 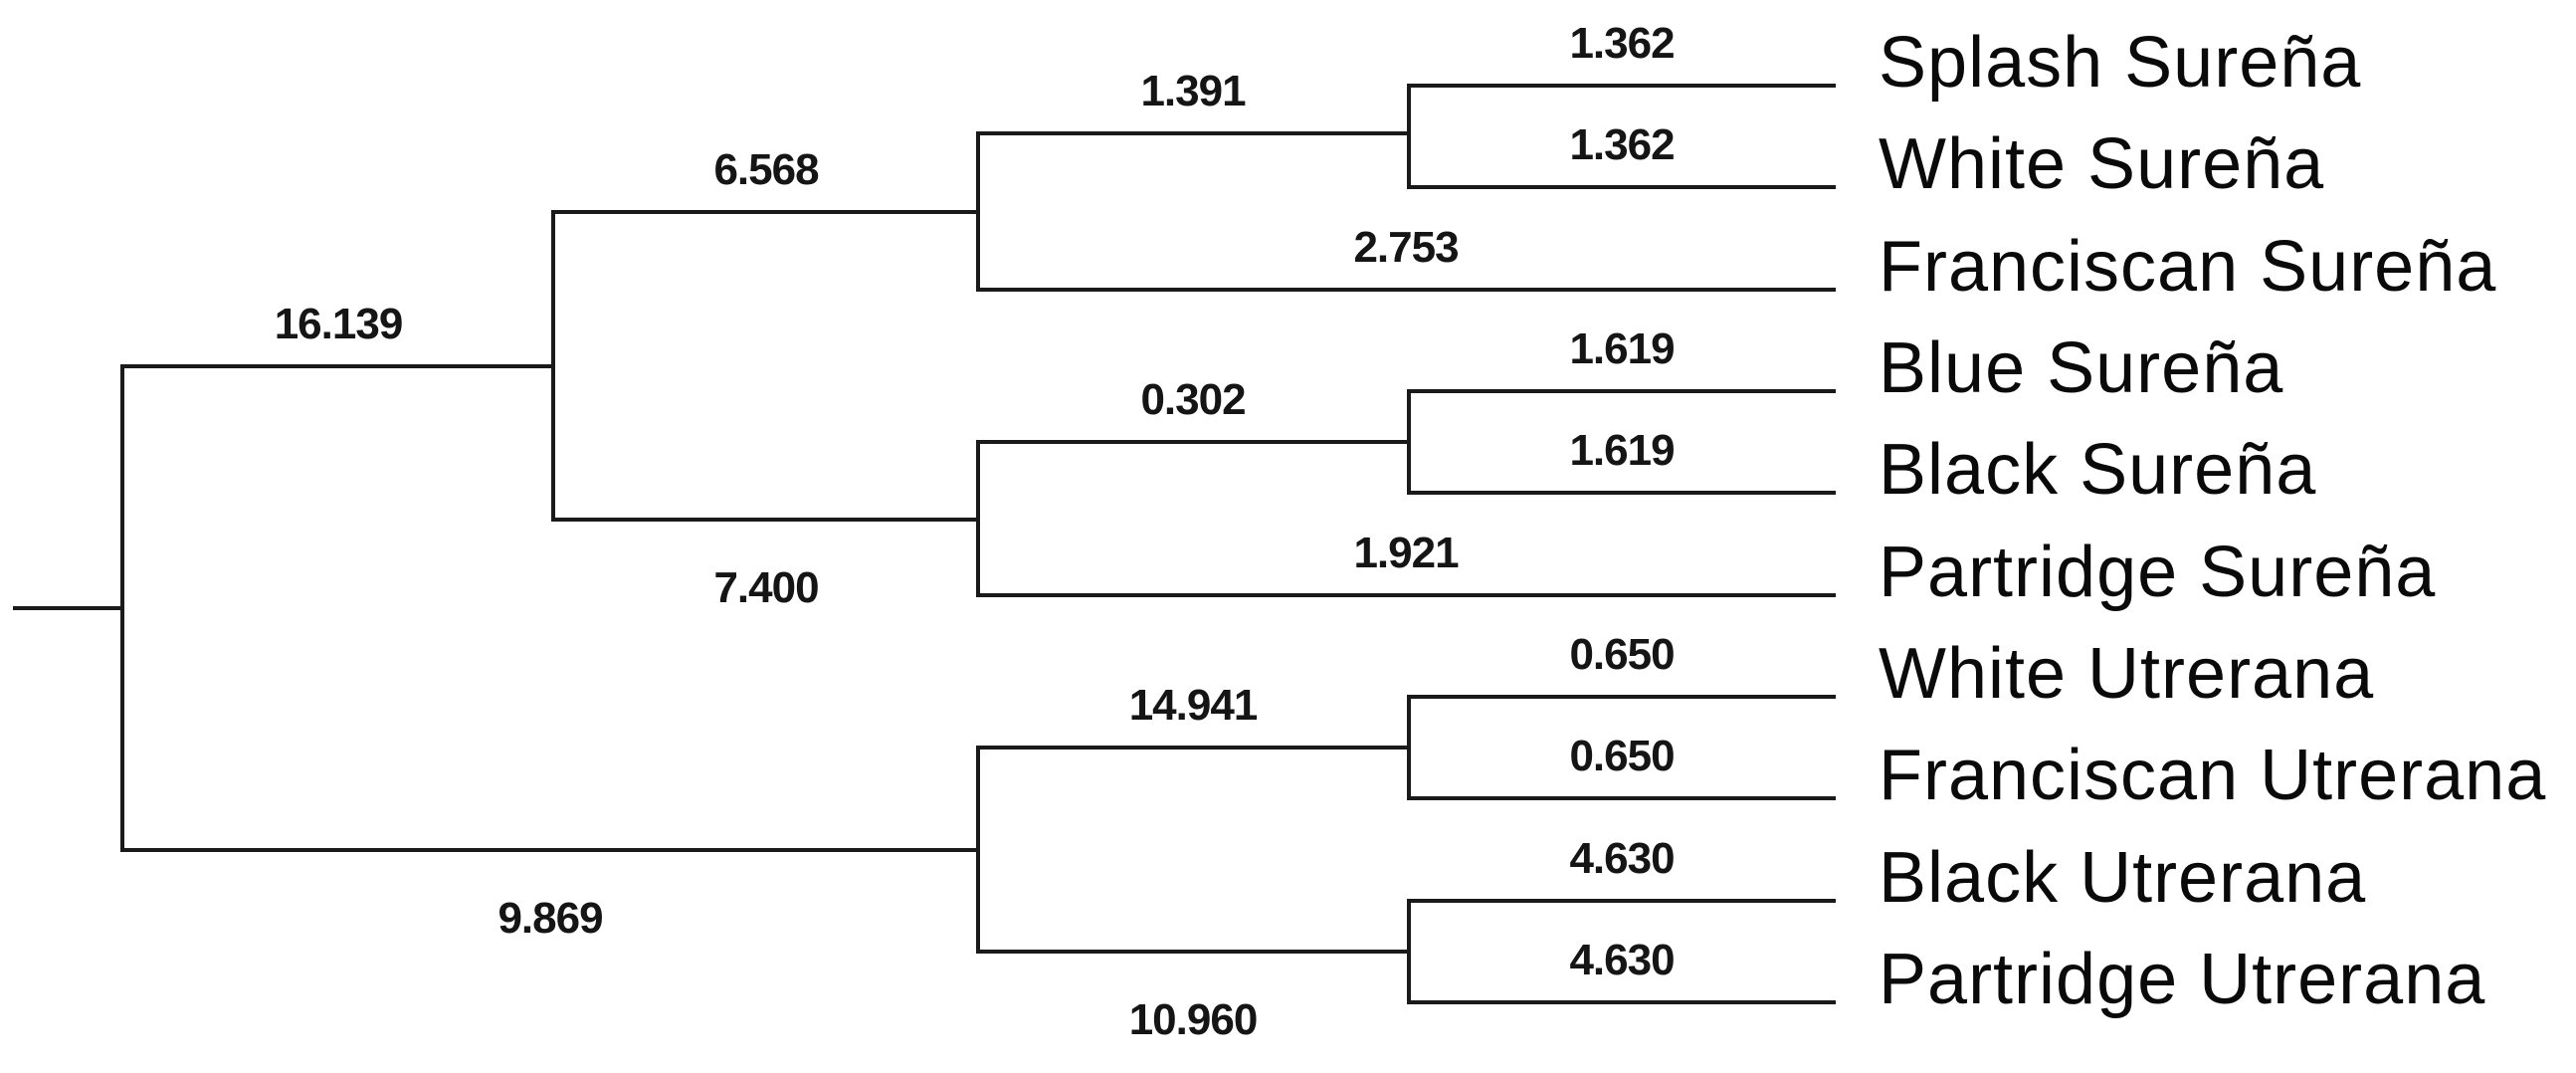 I want to click on branch-length-label: 9.869, so click(x=550, y=918).